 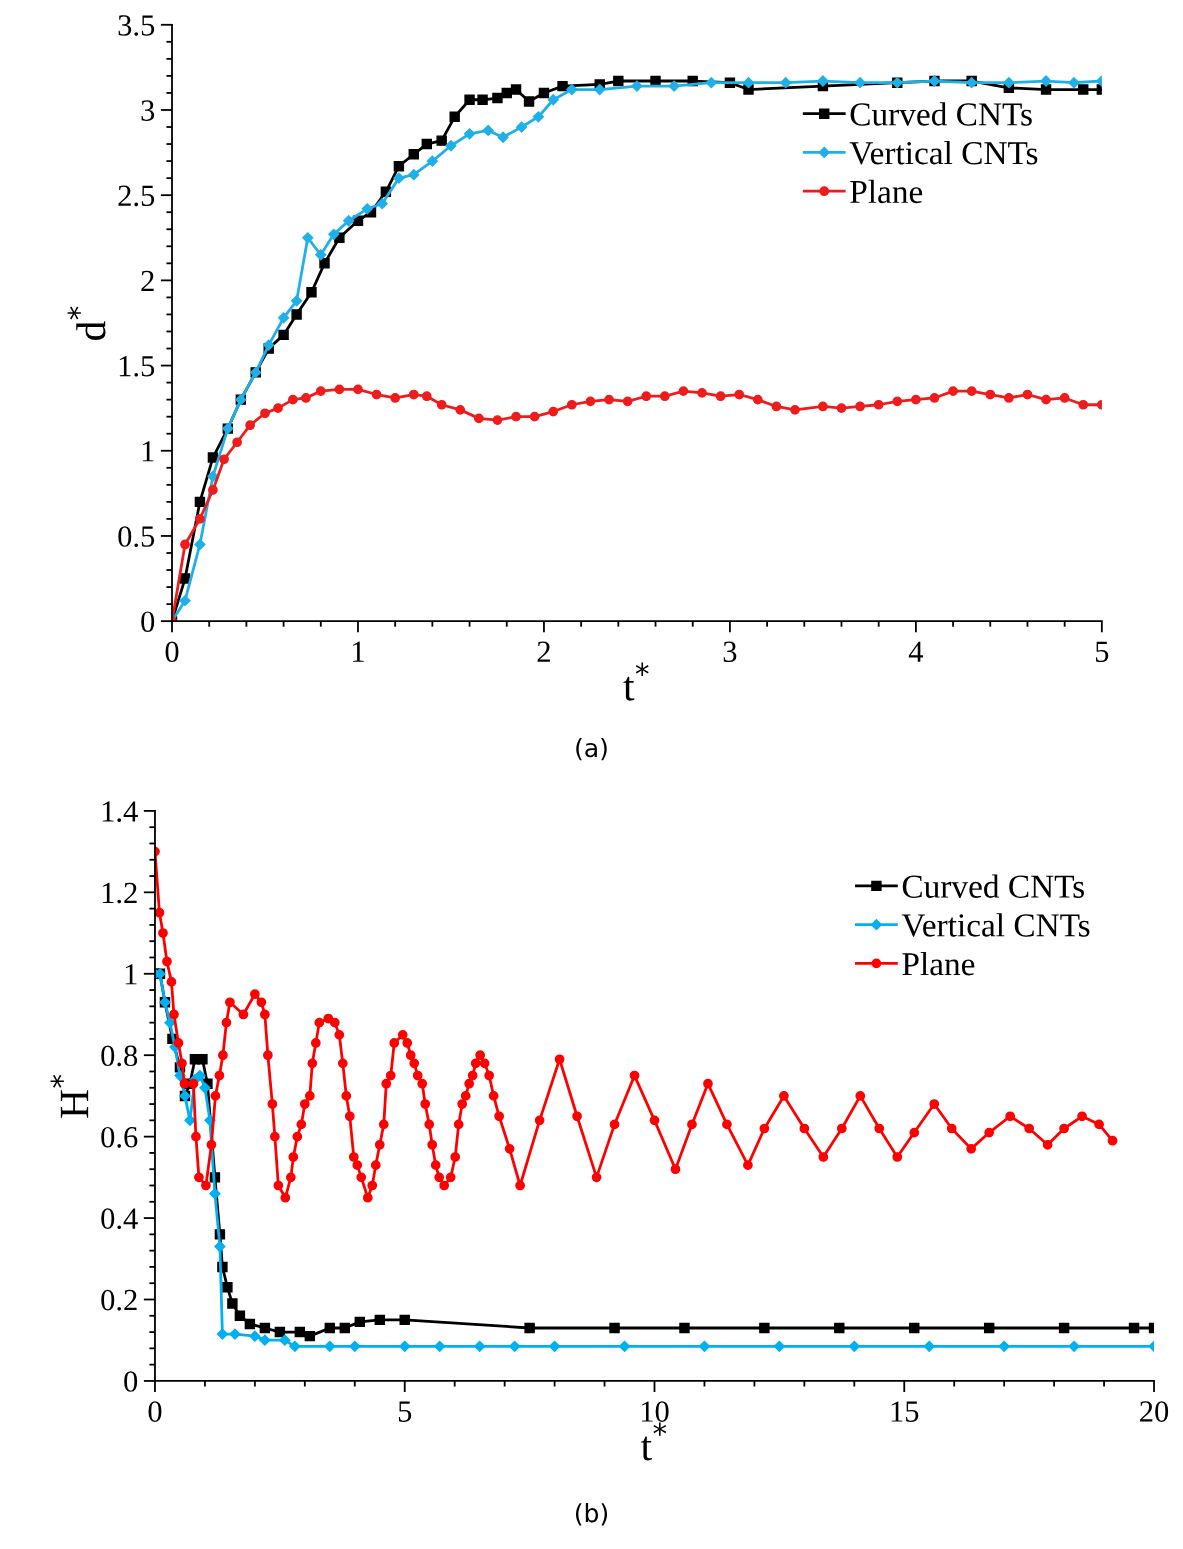 What do you see at coordinates (916, 651) in the screenshot?
I see `x-tick-label: 4` at bounding box center [916, 651].